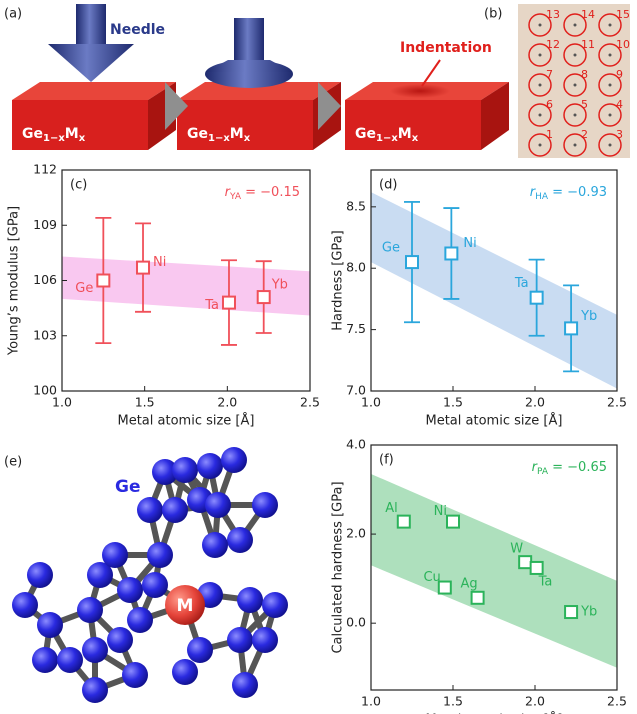 The image size is (637, 714). I want to click on indentation-label: Indentation, so click(446, 48).